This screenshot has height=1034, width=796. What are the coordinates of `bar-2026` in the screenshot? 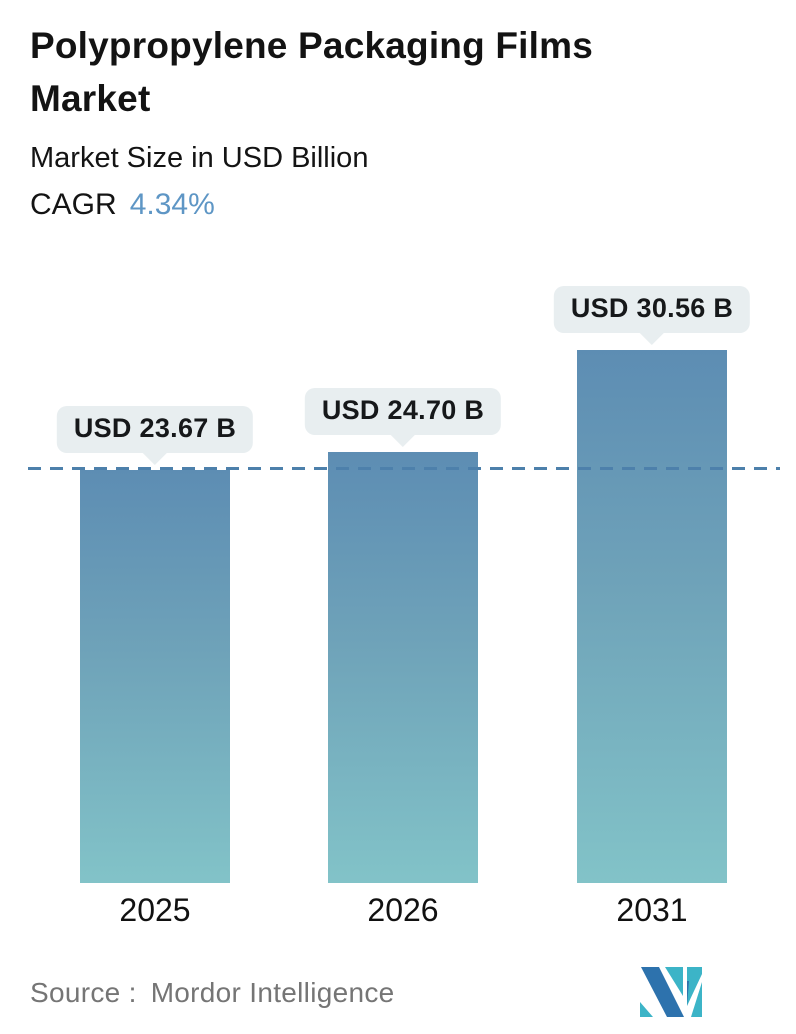 It's located at (403, 667).